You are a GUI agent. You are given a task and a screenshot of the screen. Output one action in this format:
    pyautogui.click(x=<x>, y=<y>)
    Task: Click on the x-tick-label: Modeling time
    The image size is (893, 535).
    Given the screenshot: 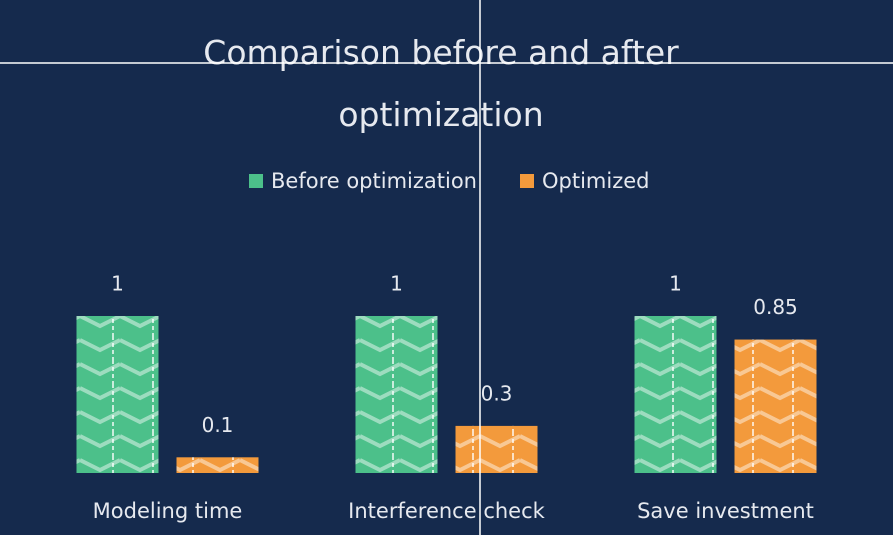 What is the action you would take?
    pyautogui.click(x=168, y=511)
    